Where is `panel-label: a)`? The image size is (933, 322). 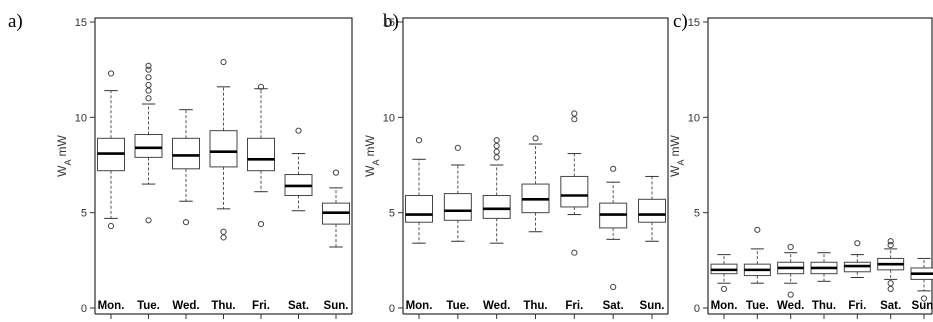
panel-label: a) is located at coordinates (15, 21).